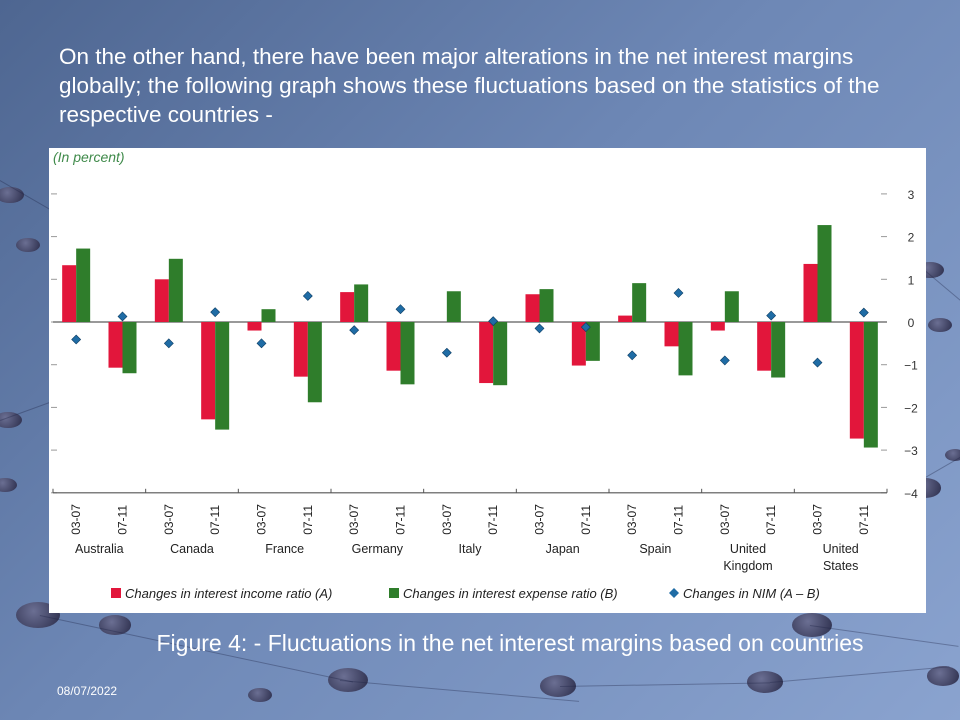 This screenshot has width=960, height=720. I want to click on slide-date: 08/07/2022, so click(87, 691).